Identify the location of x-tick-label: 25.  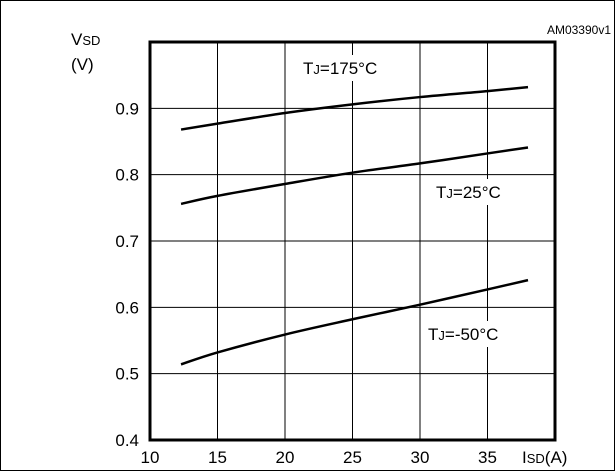
(352, 457).